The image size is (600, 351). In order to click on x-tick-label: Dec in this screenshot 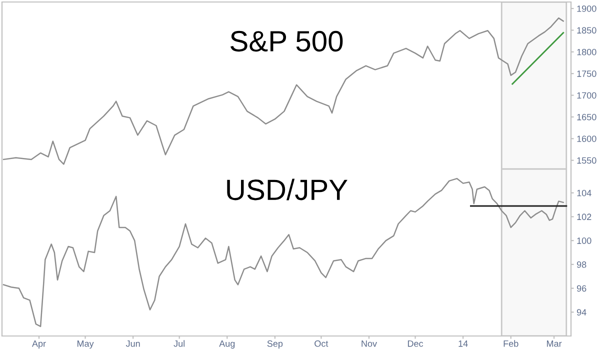, I will do `click(416, 343)`.